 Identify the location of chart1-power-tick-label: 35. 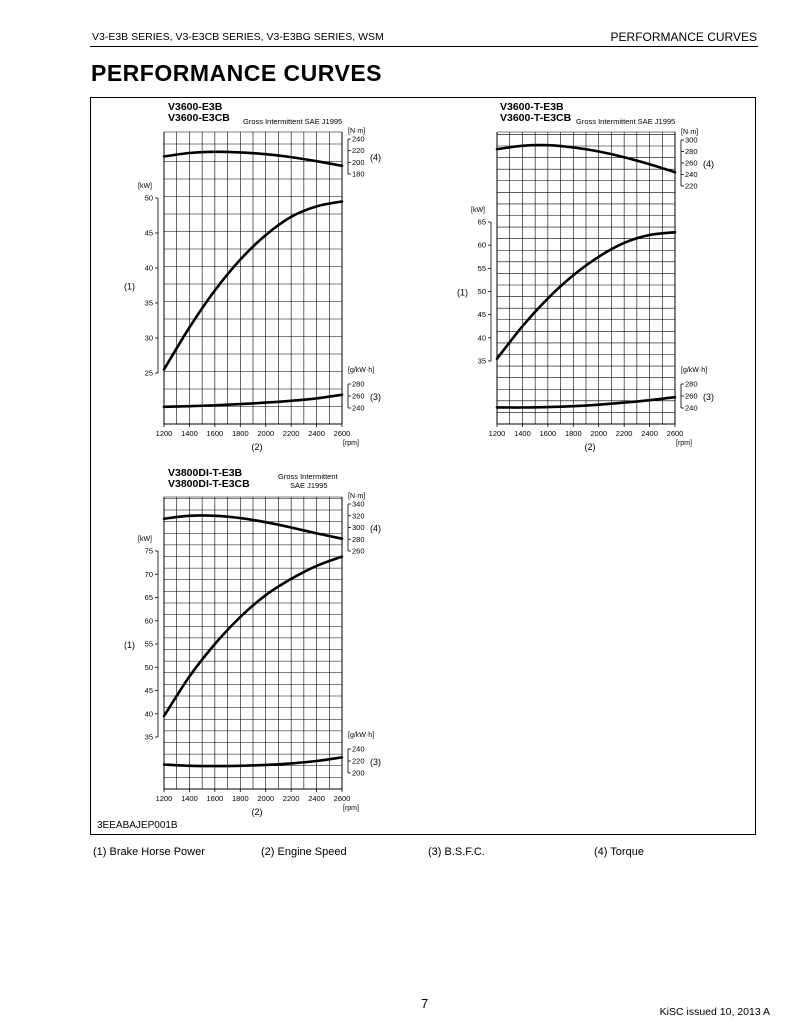
(149, 303).